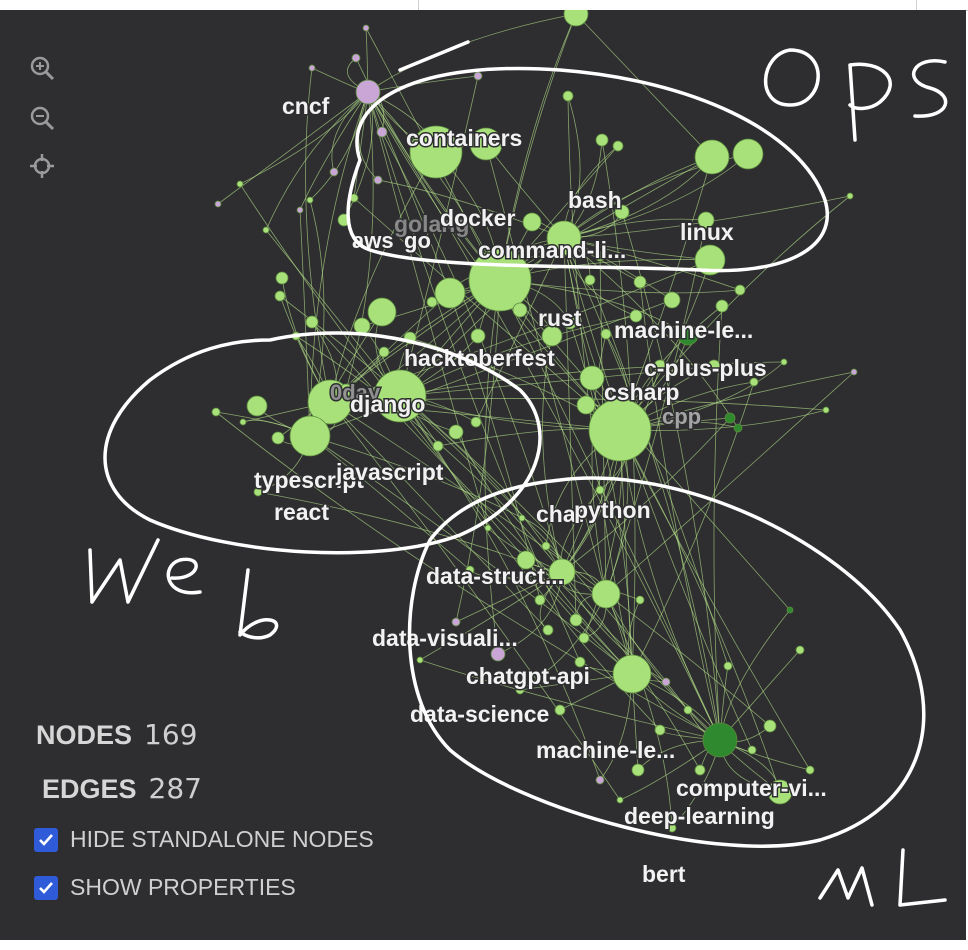 This screenshot has width=968, height=950. What do you see at coordinates (46, 887) in the screenshot?
I see `show-properties-checkbox` at bounding box center [46, 887].